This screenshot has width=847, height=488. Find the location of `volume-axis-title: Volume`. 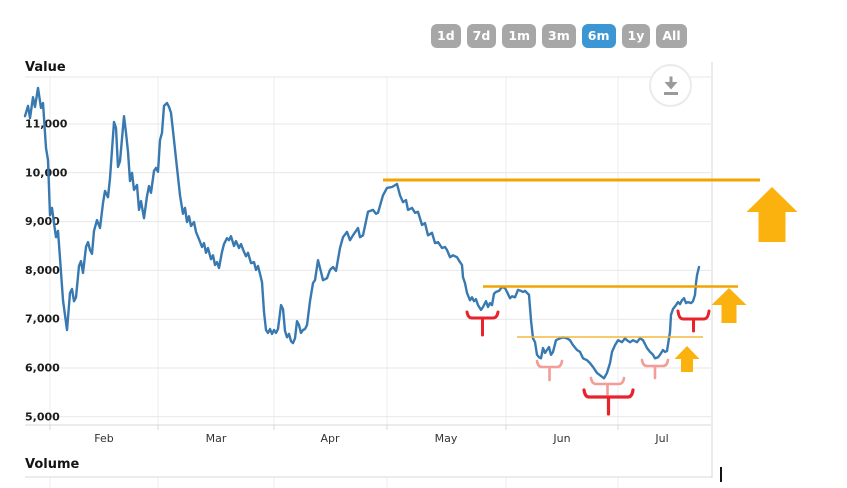

volume-axis-title: Volume is located at coordinates (52, 464).